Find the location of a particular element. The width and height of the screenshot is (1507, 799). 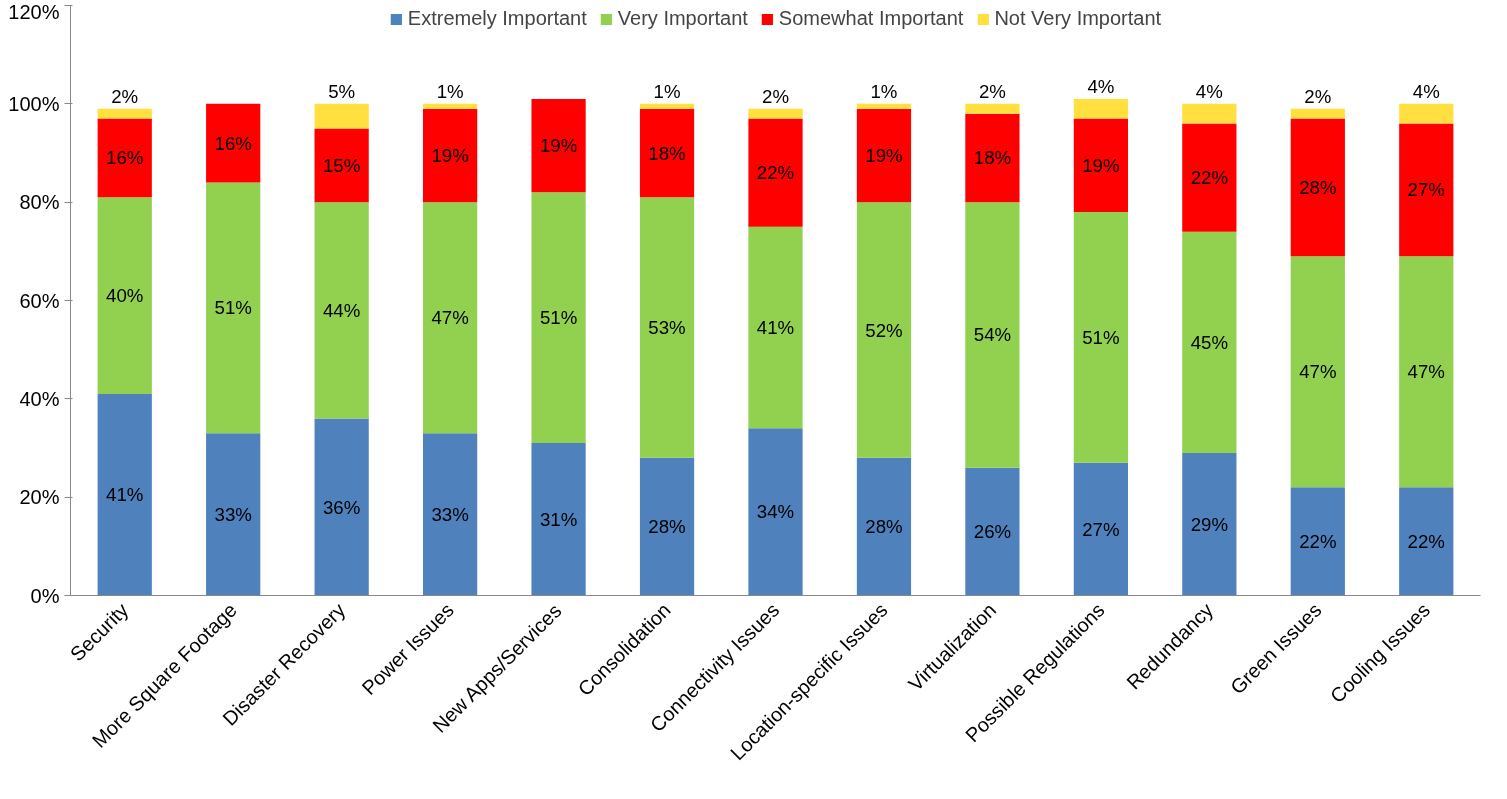

data-label: 40% is located at coordinates (125, 296).